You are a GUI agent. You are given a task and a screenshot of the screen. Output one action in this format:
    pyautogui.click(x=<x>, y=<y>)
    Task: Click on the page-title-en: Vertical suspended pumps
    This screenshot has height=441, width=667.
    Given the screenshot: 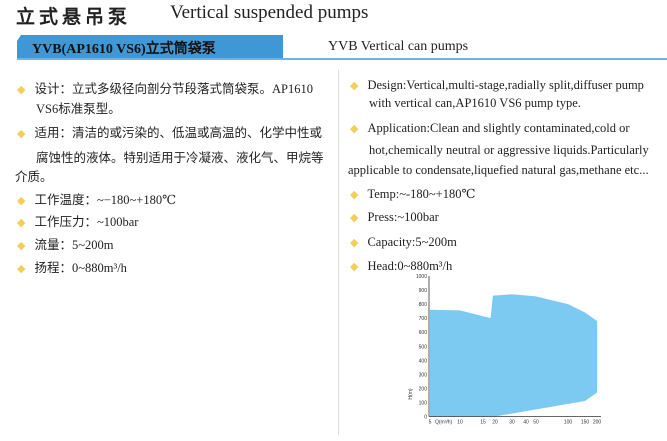 What is the action you would take?
    pyautogui.click(x=269, y=12)
    